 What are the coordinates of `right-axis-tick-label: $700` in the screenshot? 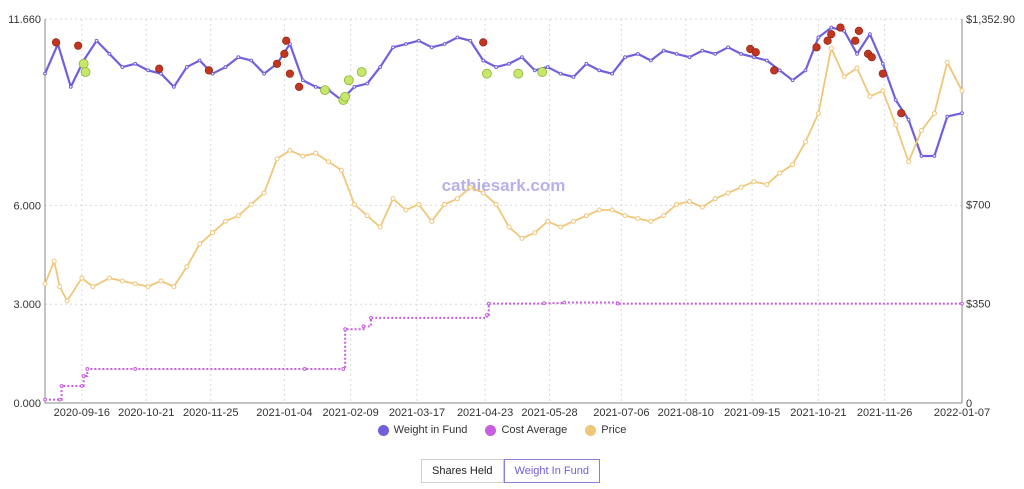 It's located at (978, 205).